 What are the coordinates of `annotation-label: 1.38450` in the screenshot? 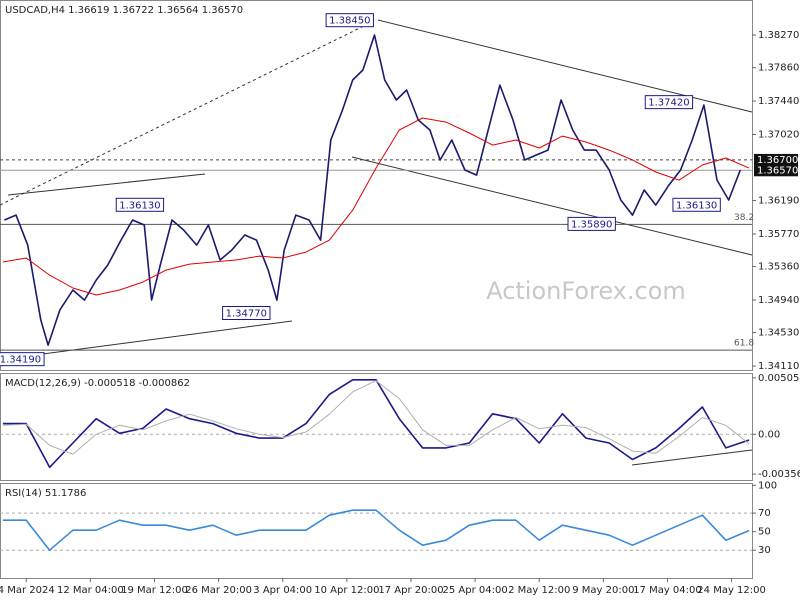 It's located at (349, 21).